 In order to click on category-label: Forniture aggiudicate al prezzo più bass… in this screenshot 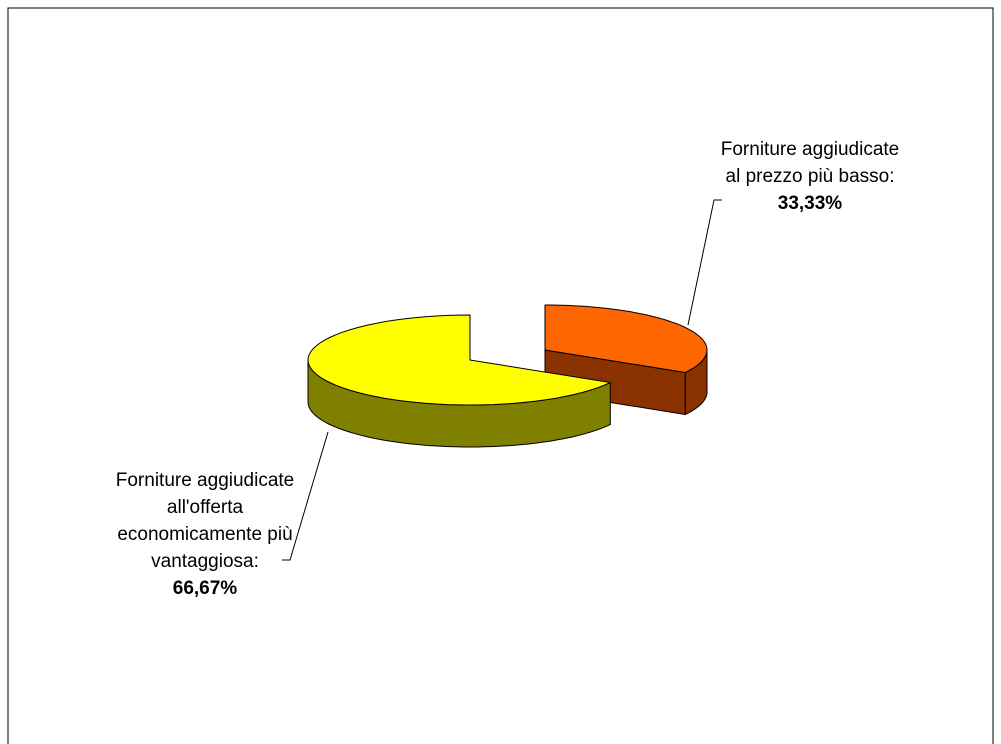, I will do `click(810, 163)`.